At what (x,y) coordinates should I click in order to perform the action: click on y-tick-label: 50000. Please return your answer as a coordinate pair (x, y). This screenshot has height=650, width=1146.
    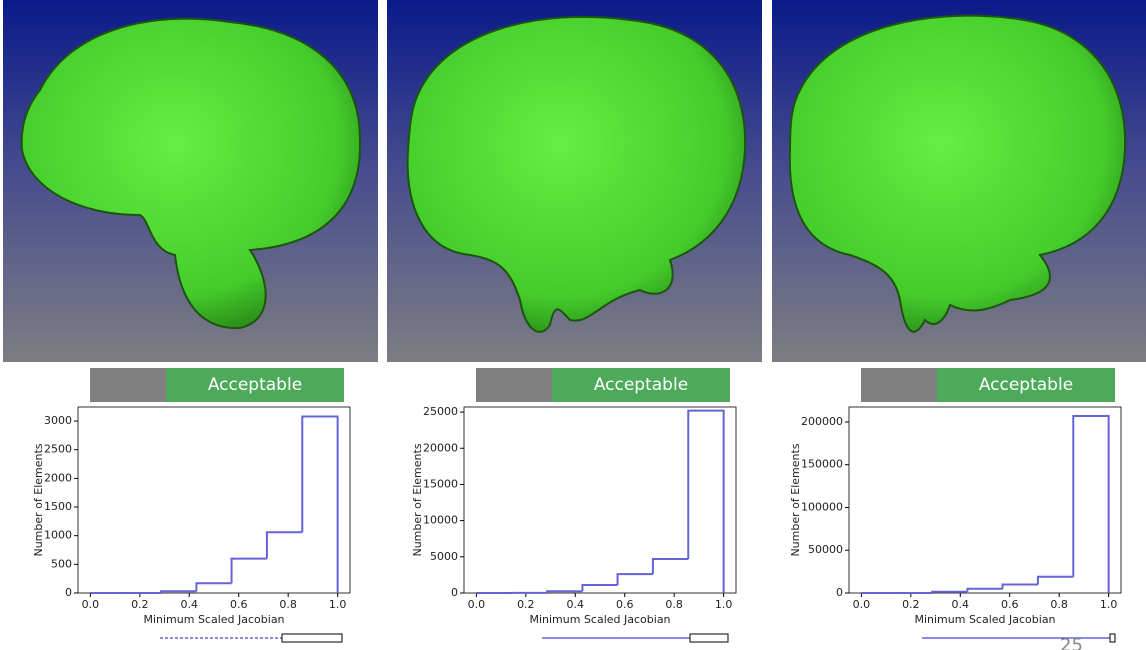
    Looking at the image, I should click on (825, 549).